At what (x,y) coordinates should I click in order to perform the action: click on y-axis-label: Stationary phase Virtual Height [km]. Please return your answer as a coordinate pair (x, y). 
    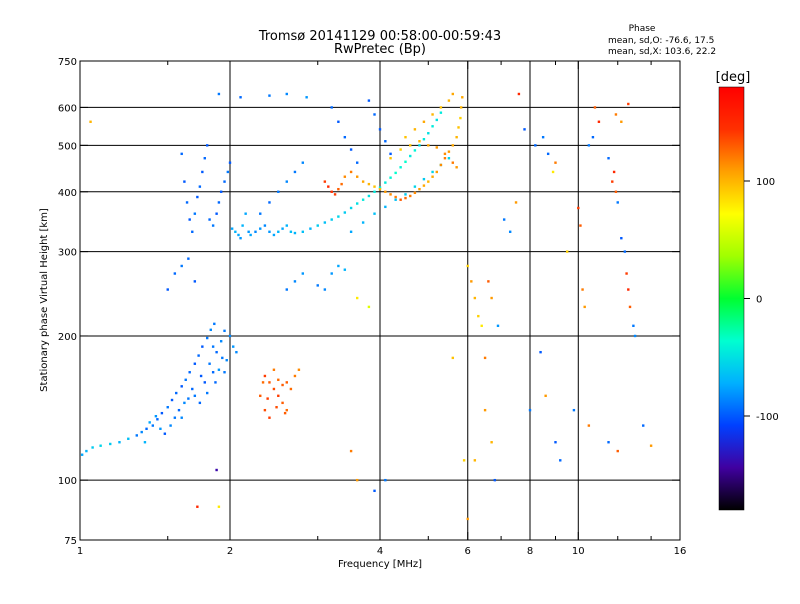
    Looking at the image, I should click on (44, 300).